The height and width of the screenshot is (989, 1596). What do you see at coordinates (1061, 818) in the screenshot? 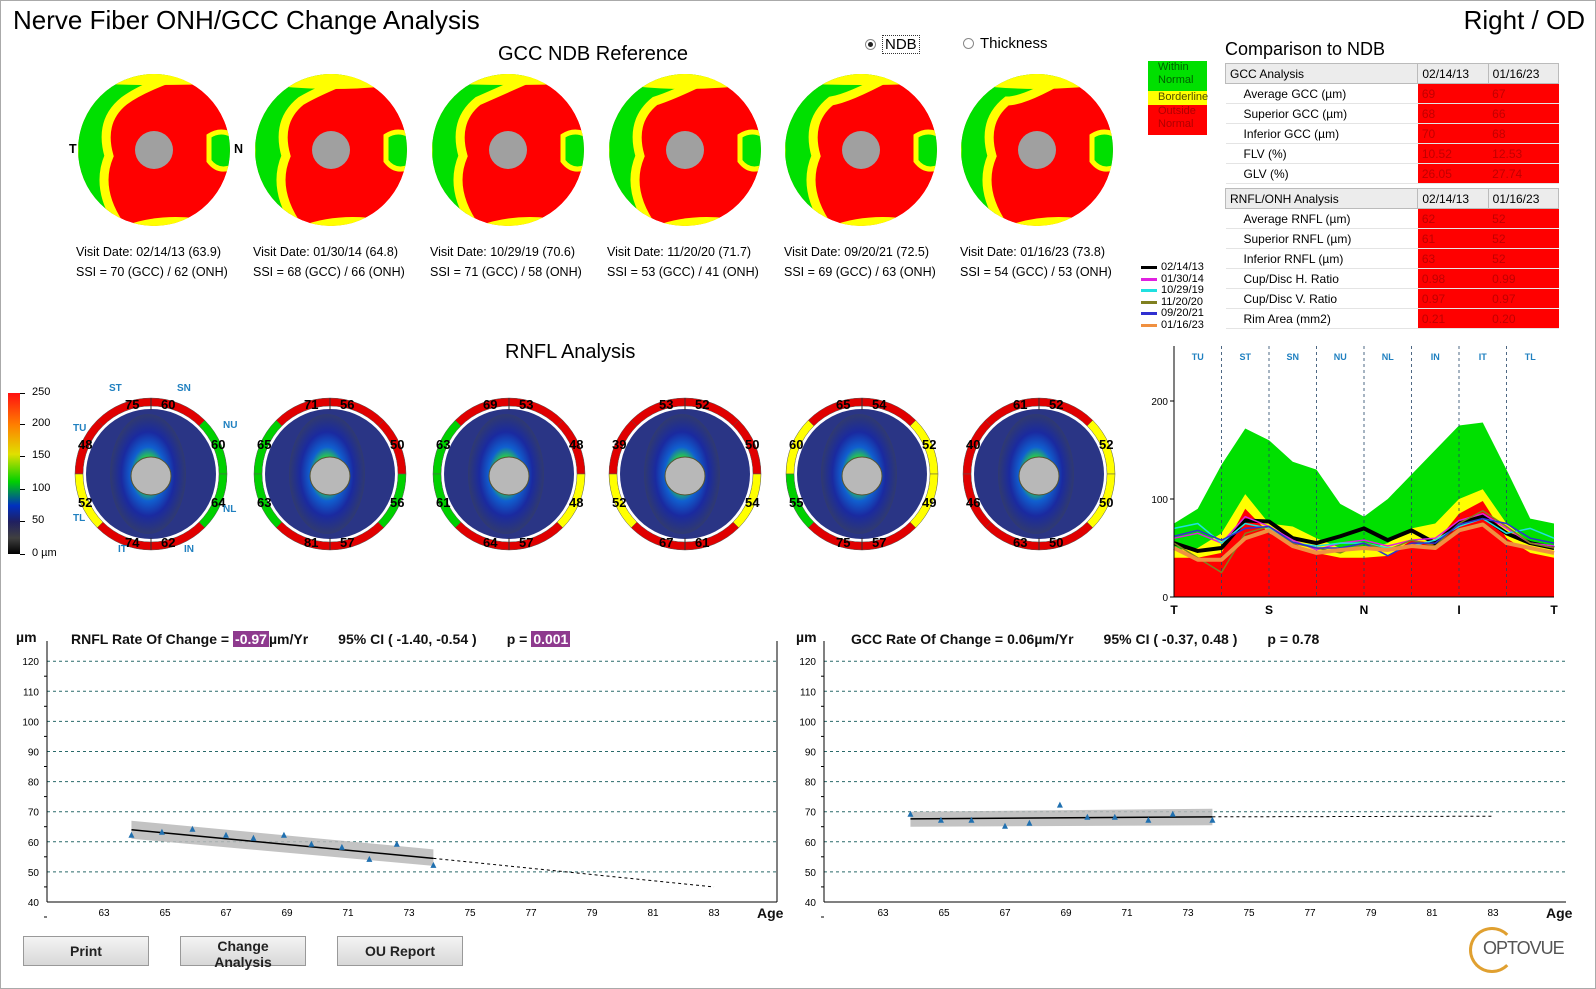
I see `trend-line` at bounding box center [1061, 818].